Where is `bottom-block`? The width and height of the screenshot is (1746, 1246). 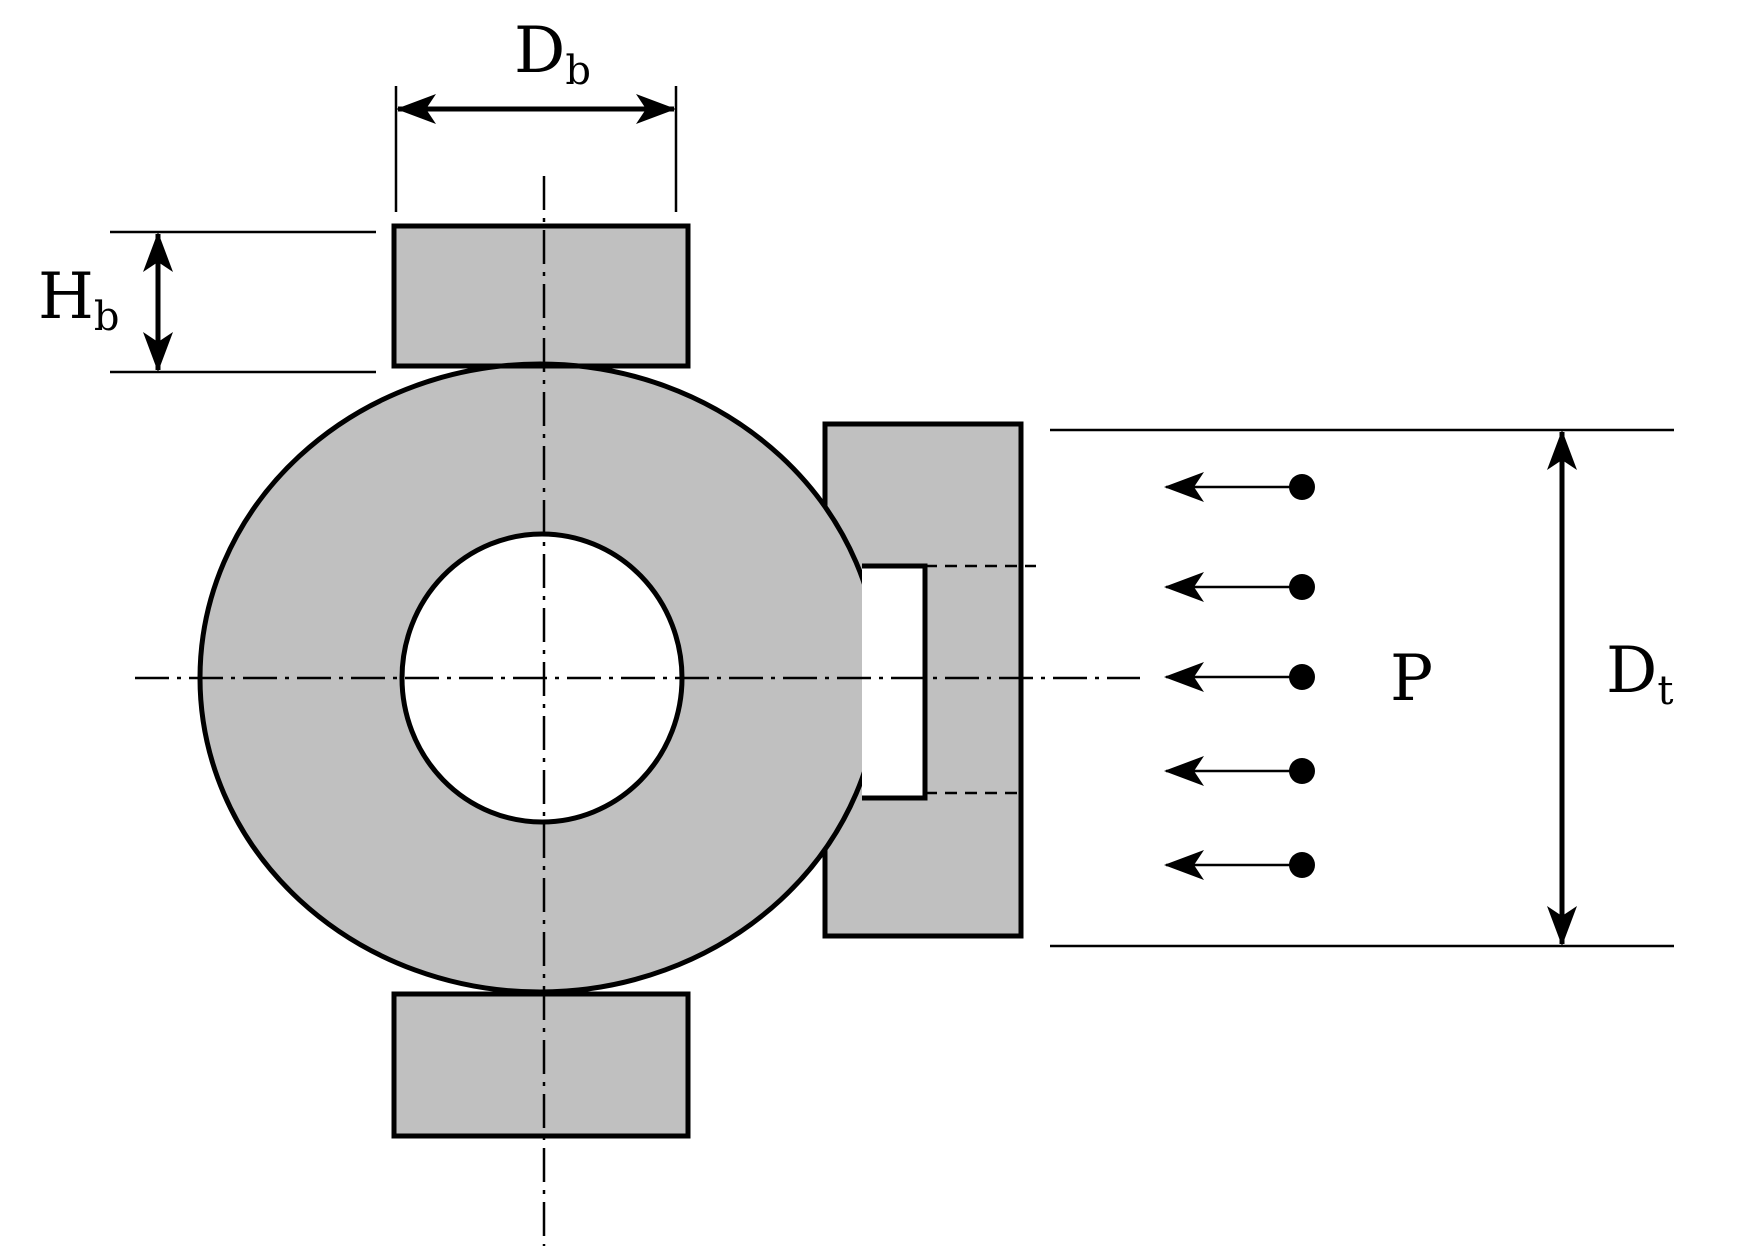 bottom-block is located at coordinates (541, 1065).